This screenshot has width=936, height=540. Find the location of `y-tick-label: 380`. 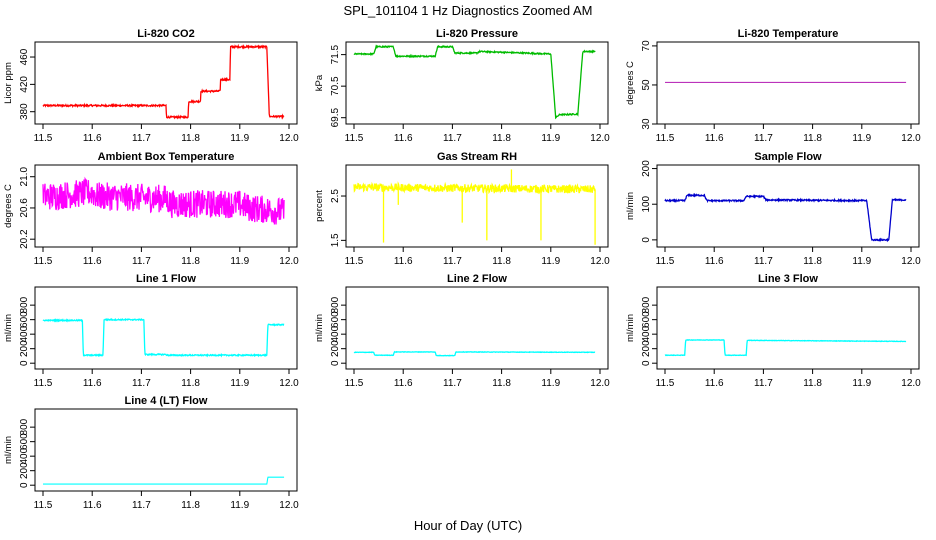

y-tick-label: 380 is located at coordinates (24, 111).